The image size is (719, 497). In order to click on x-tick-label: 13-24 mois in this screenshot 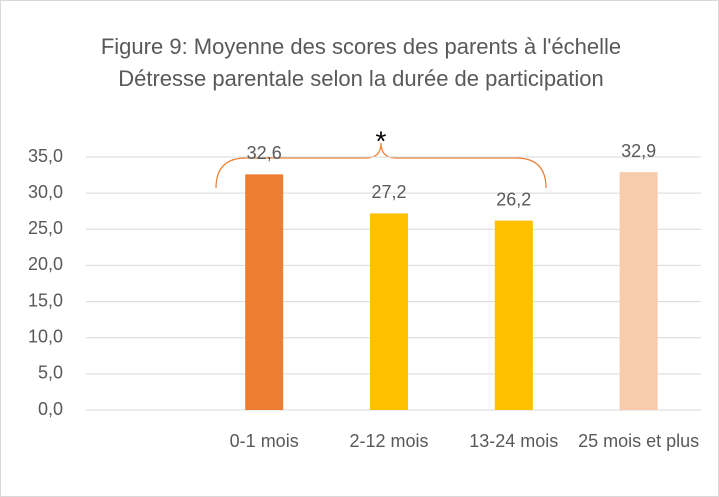, I will do `click(514, 441)`.